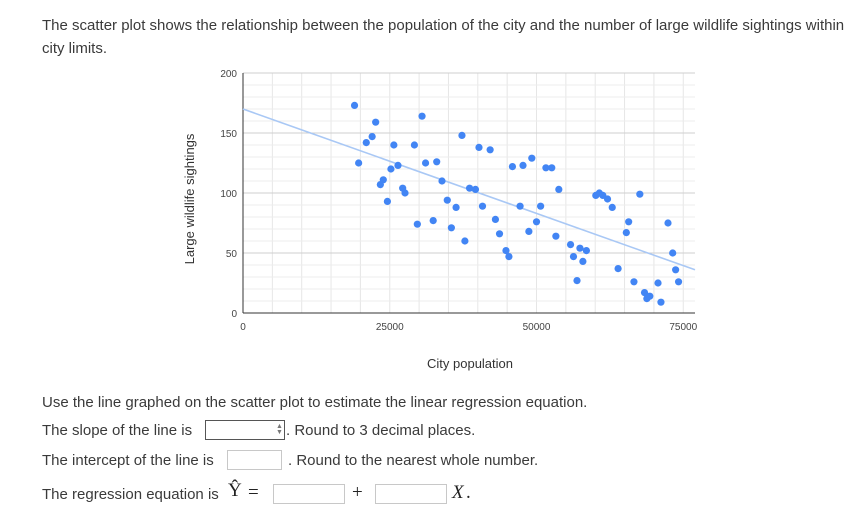 This screenshot has height=521, width=862. Describe the element at coordinates (411, 494) in the screenshot. I see `equation-slope-input` at that location.